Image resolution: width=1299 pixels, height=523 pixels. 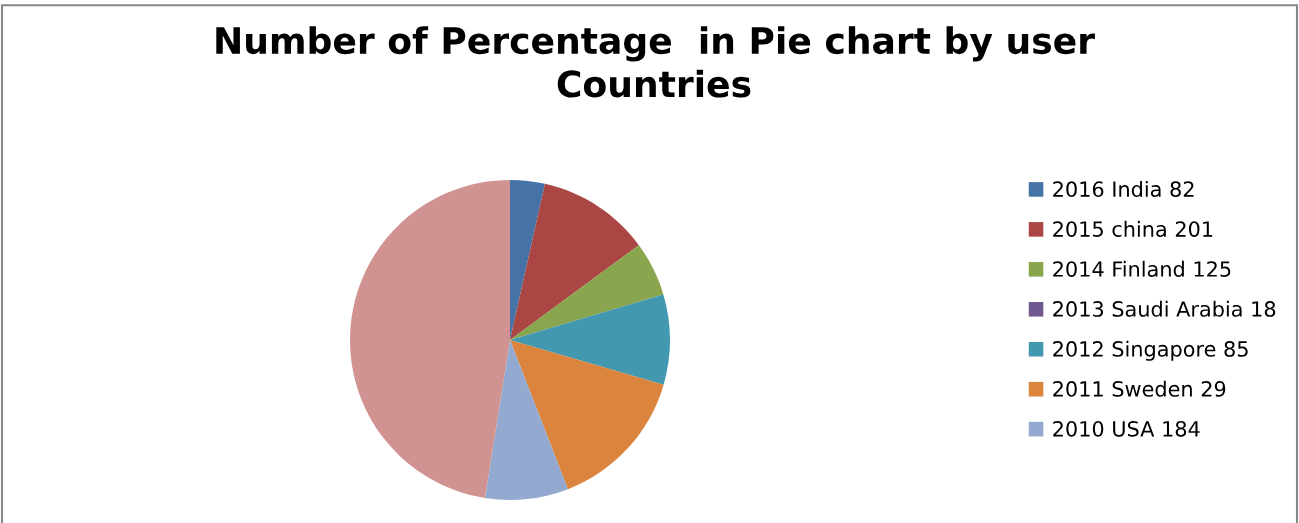 I want to click on chart-title: Number of Percentage in Pie chart by user Countries, so click(x=655, y=62).